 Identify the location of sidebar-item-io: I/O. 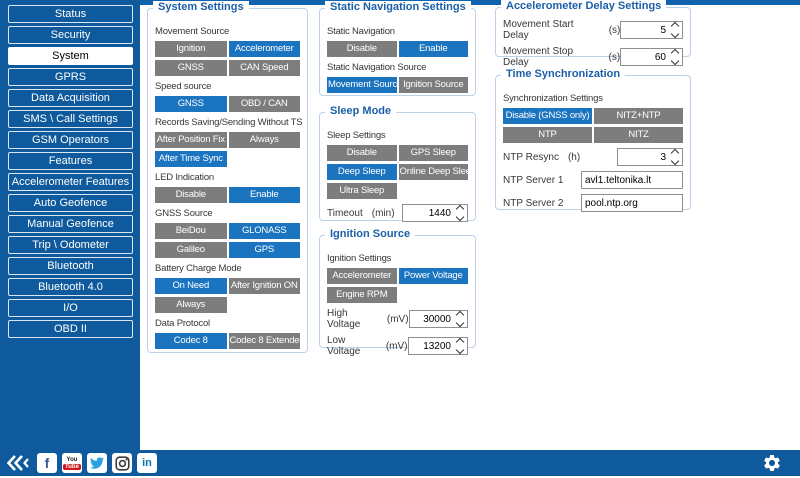
(70, 308).